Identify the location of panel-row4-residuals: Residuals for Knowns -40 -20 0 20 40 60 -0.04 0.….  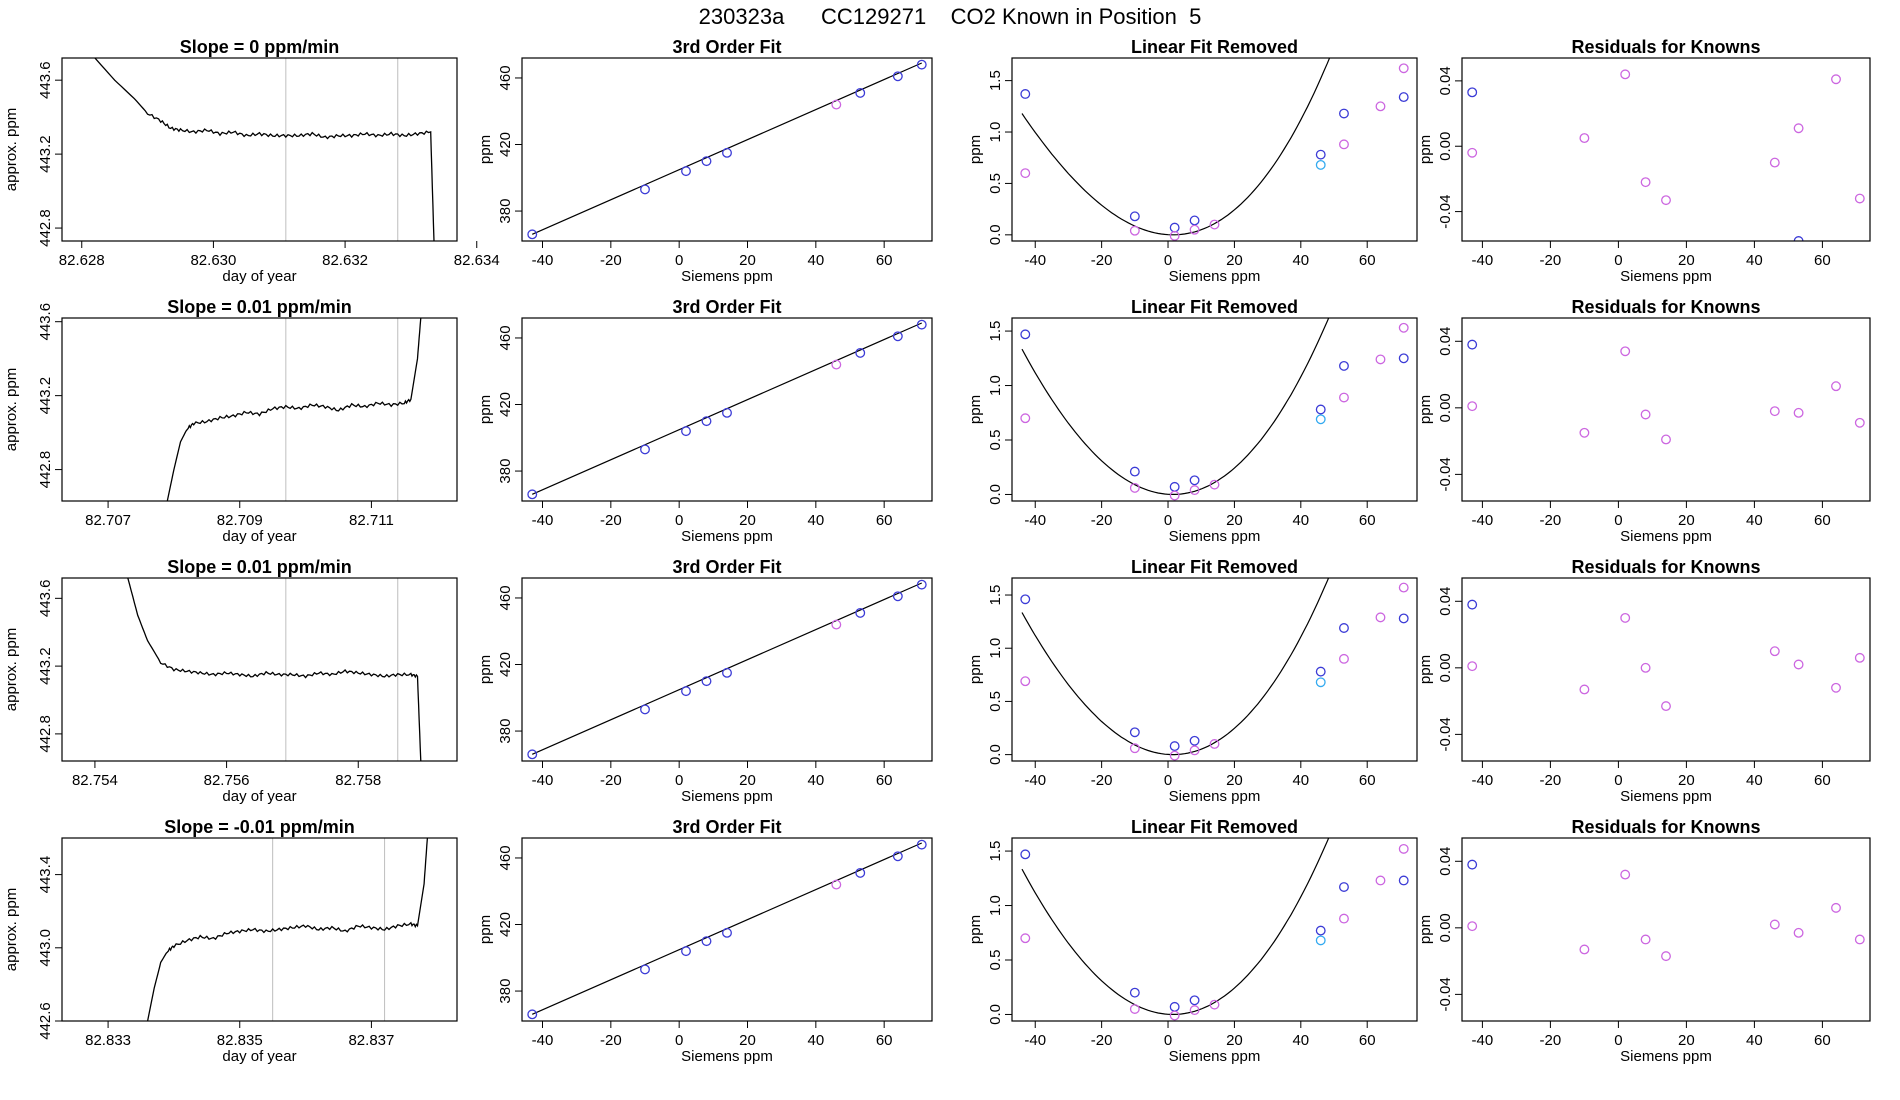
(1644, 941).